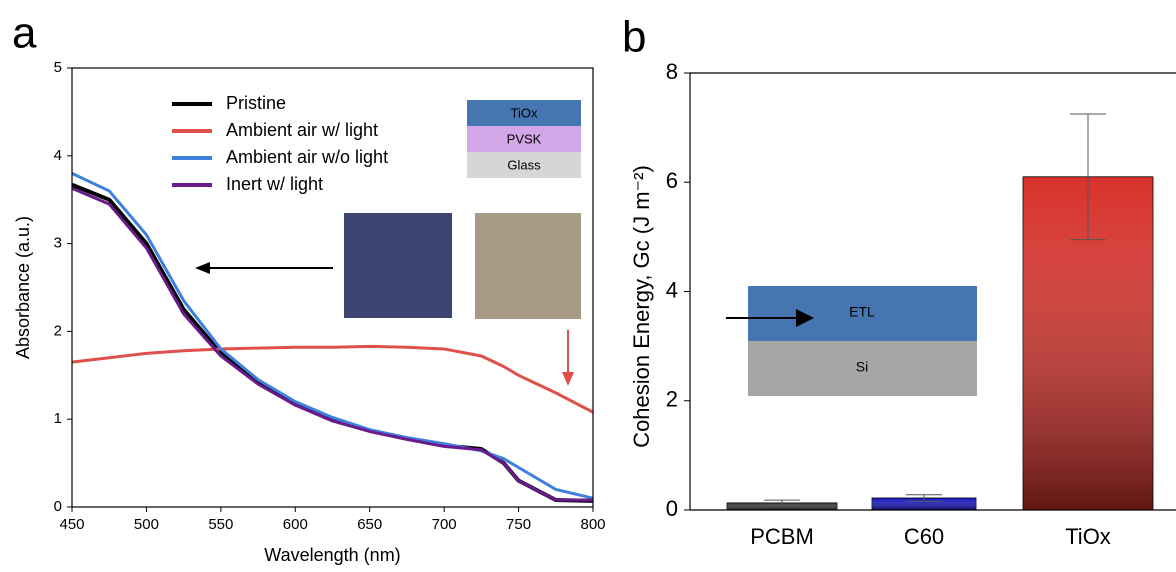  Describe the element at coordinates (146, 524) in the screenshot. I see `x-tick-label: 500` at that location.